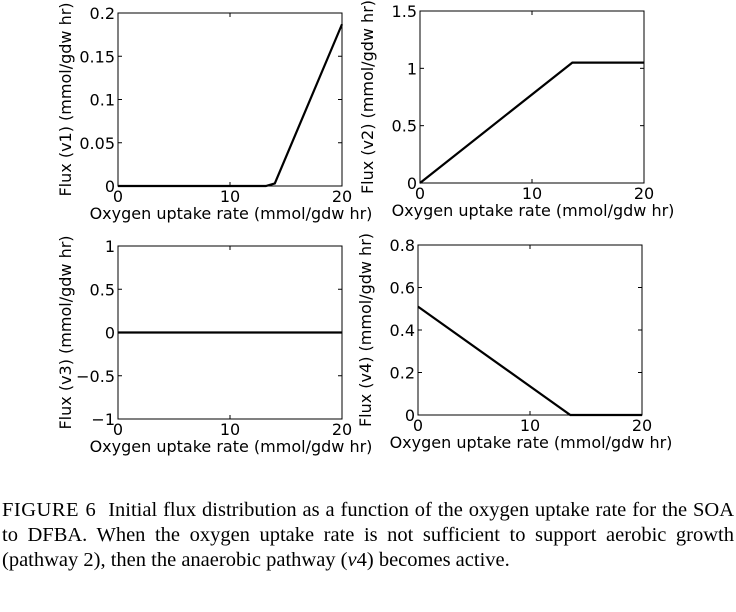 The image size is (736, 612). What do you see at coordinates (365, 330) in the screenshot?
I see `y-axis-label: Flux (v4) (mmol/gdw hr)` at bounding box center [365, 330].